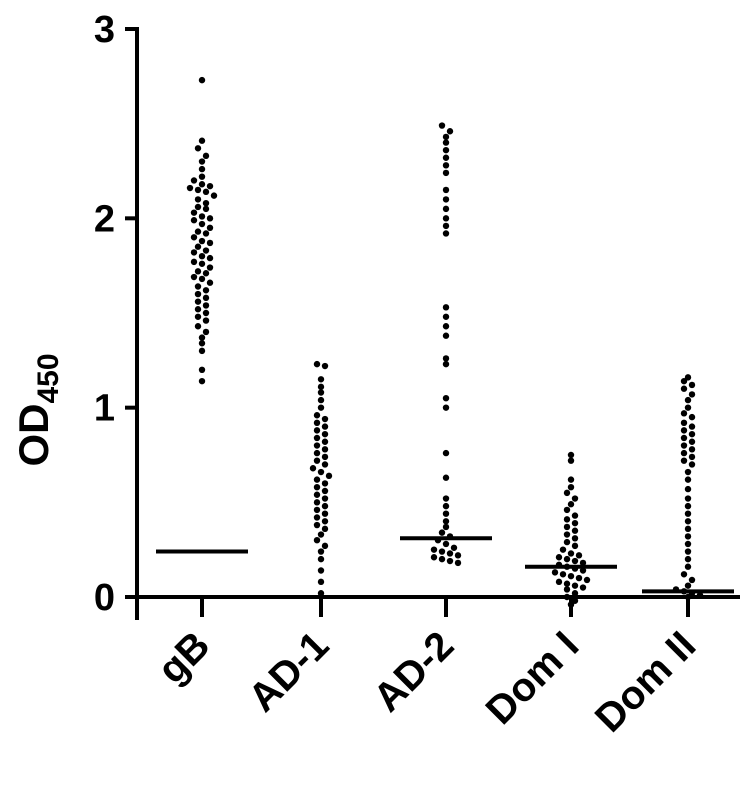  Describe the element at coordinates (445, 565) in the screenshot. I see `median-lines` at that location.